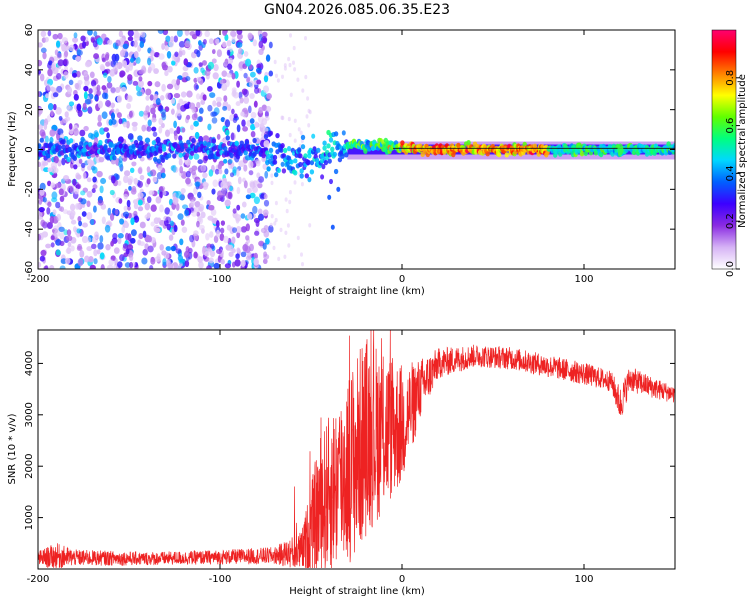 This screenshot has height=600, width=750. Describe the element at coordinates (29, 363) in the screenshot. I see `y-tick-label: 4000` at that location.